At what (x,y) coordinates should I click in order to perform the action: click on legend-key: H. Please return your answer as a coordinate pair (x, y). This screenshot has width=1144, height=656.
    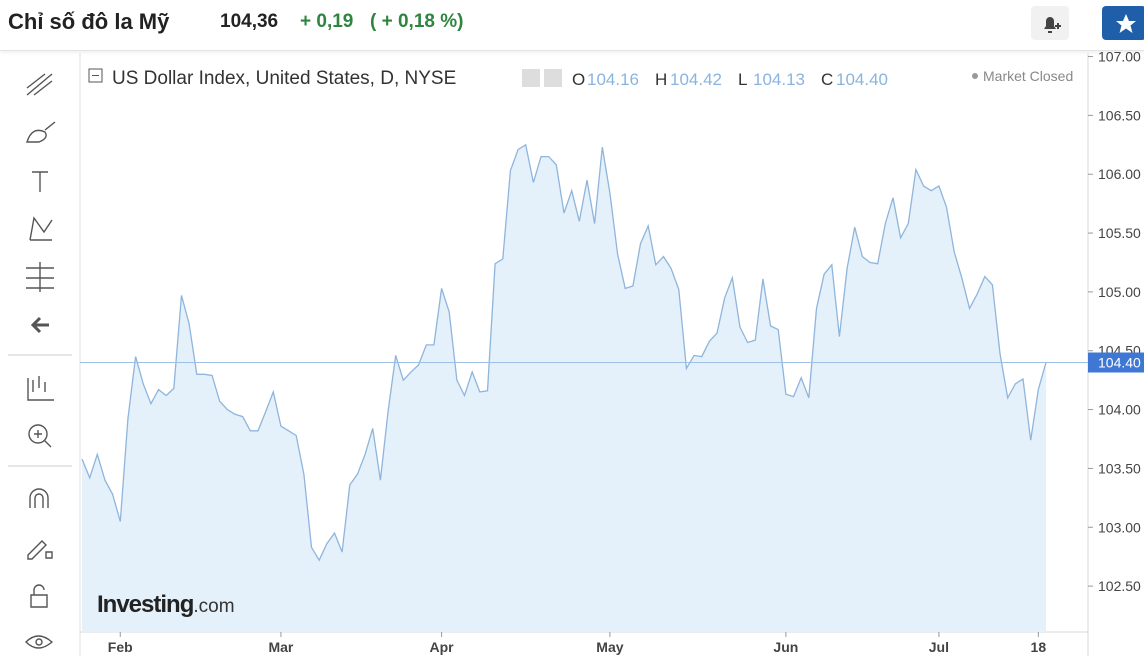
    Looking at the image, I should click on (661, 79).